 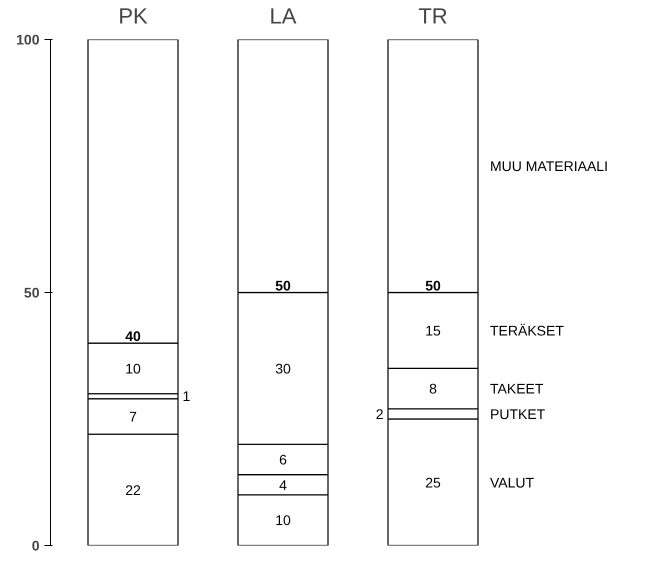 I want to click on data-label: 25, so click(x=433, y=482).